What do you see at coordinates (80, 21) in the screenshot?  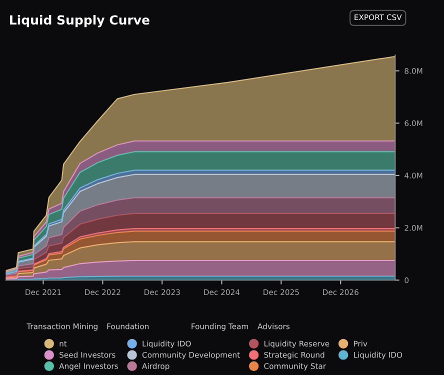 I see `chart-title: Liquid Supply Curve` at bounding box center [80, 21].